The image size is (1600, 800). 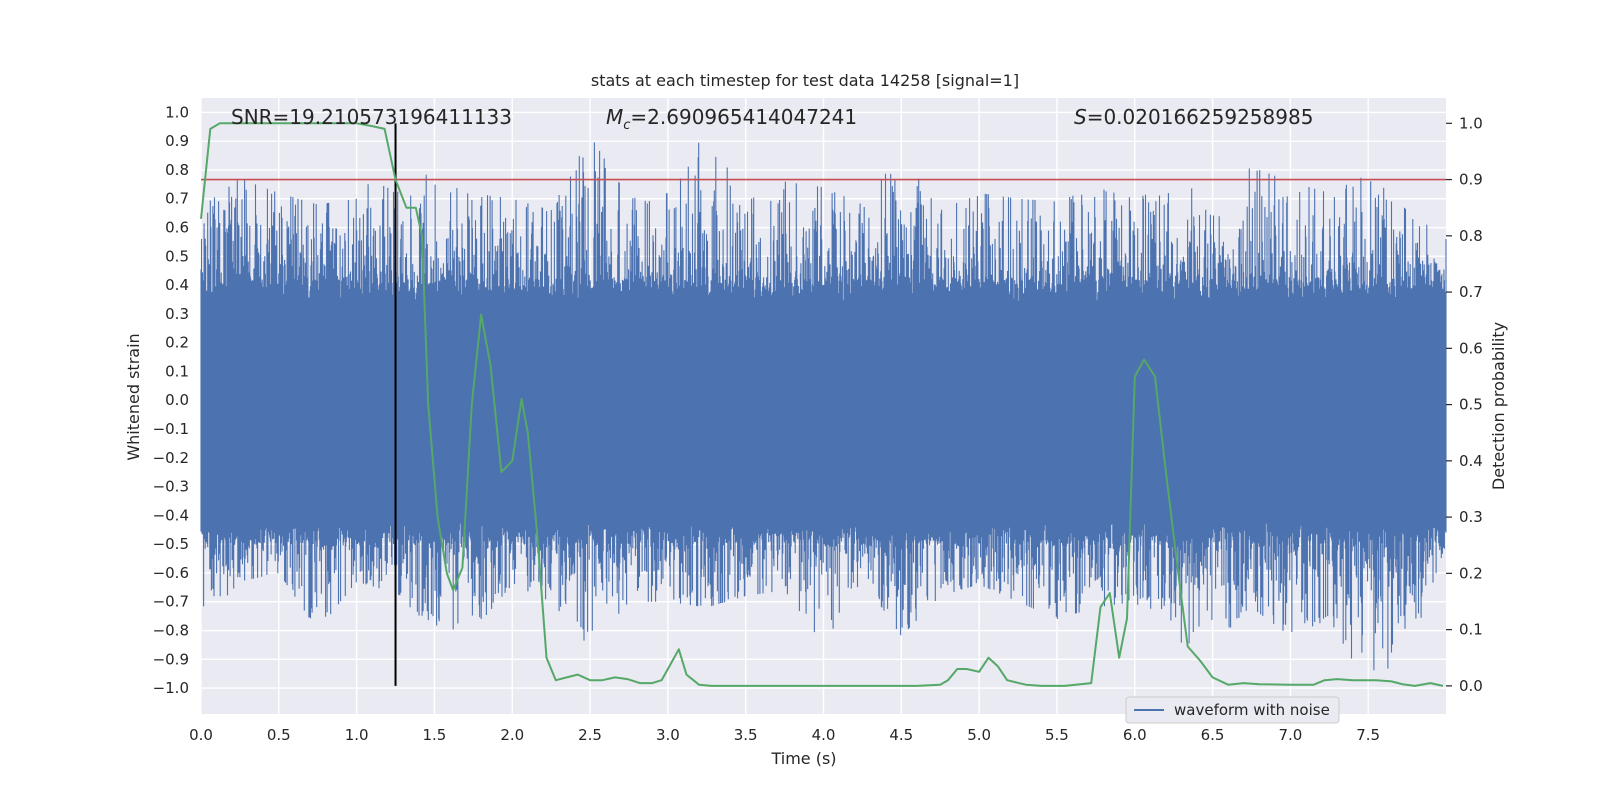 What do you see at coordinates (177, 343) in the screenshot?
I see `y-tick-label: 0.2` at bounding box center [177, 343].